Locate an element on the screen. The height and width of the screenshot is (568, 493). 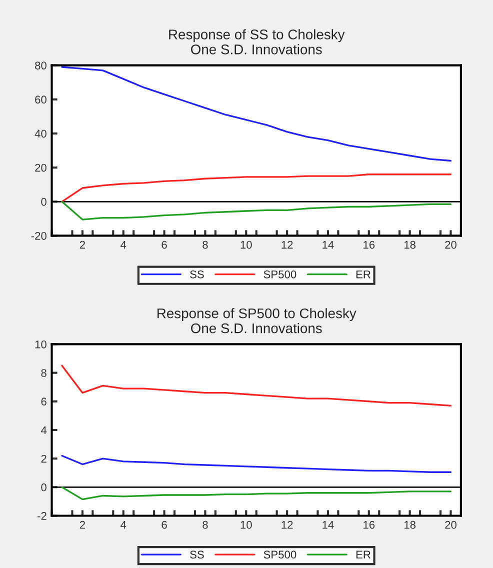
y-tick-label: 8 is located at coordinates (43, 373).